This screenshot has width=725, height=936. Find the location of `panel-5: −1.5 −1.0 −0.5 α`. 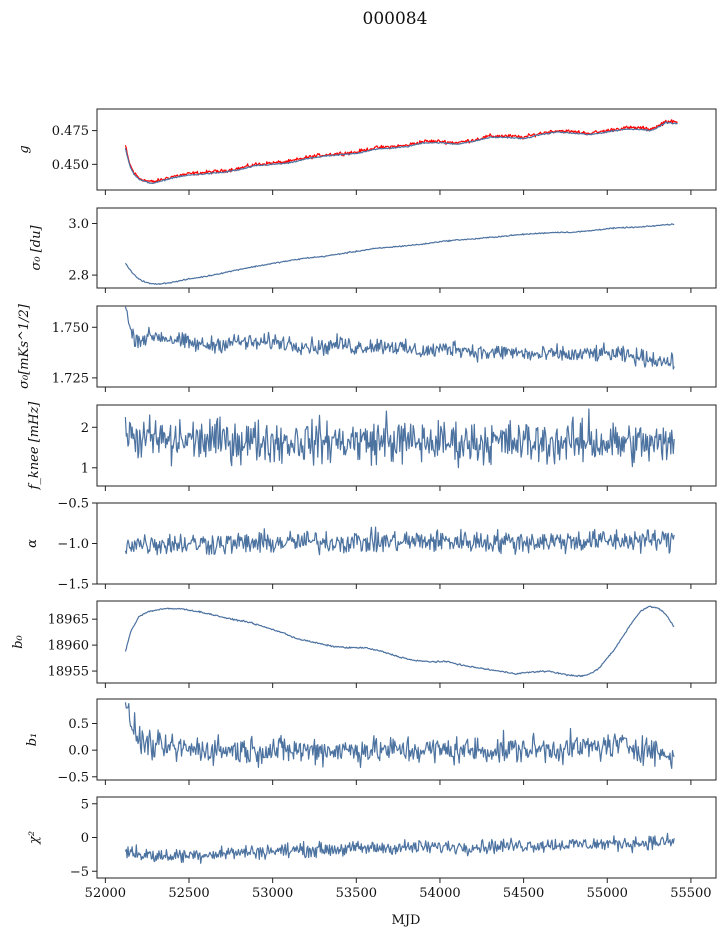

panel-5: −1.5 −1.0 −0.5 α is located at coordinates (371, 545).